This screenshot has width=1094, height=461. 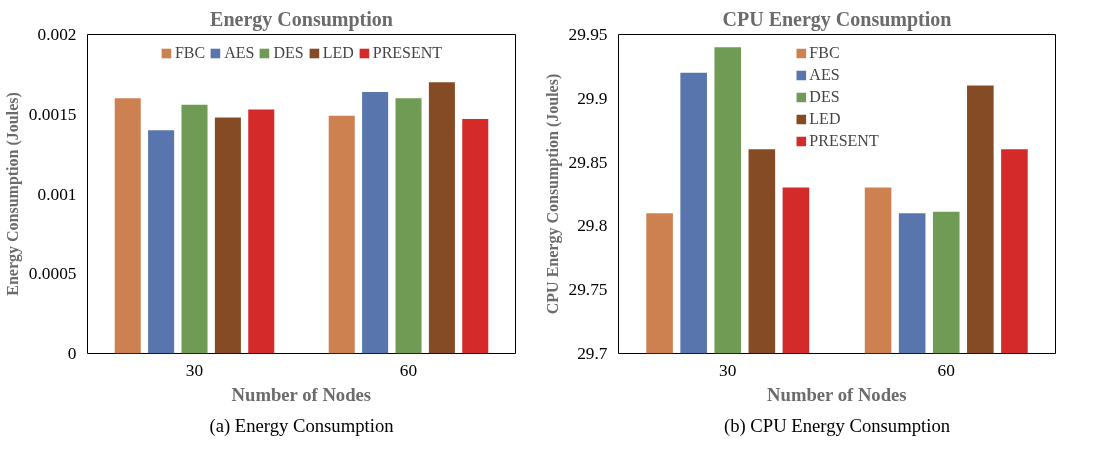 I want to click on y-tick-label: 29.85, so click(x=588, y=162).